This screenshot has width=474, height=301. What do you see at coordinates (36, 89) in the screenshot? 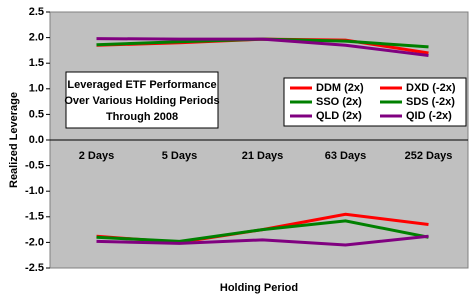
I see `y-tick-label: 1.0` at bounding box center [36, 89].